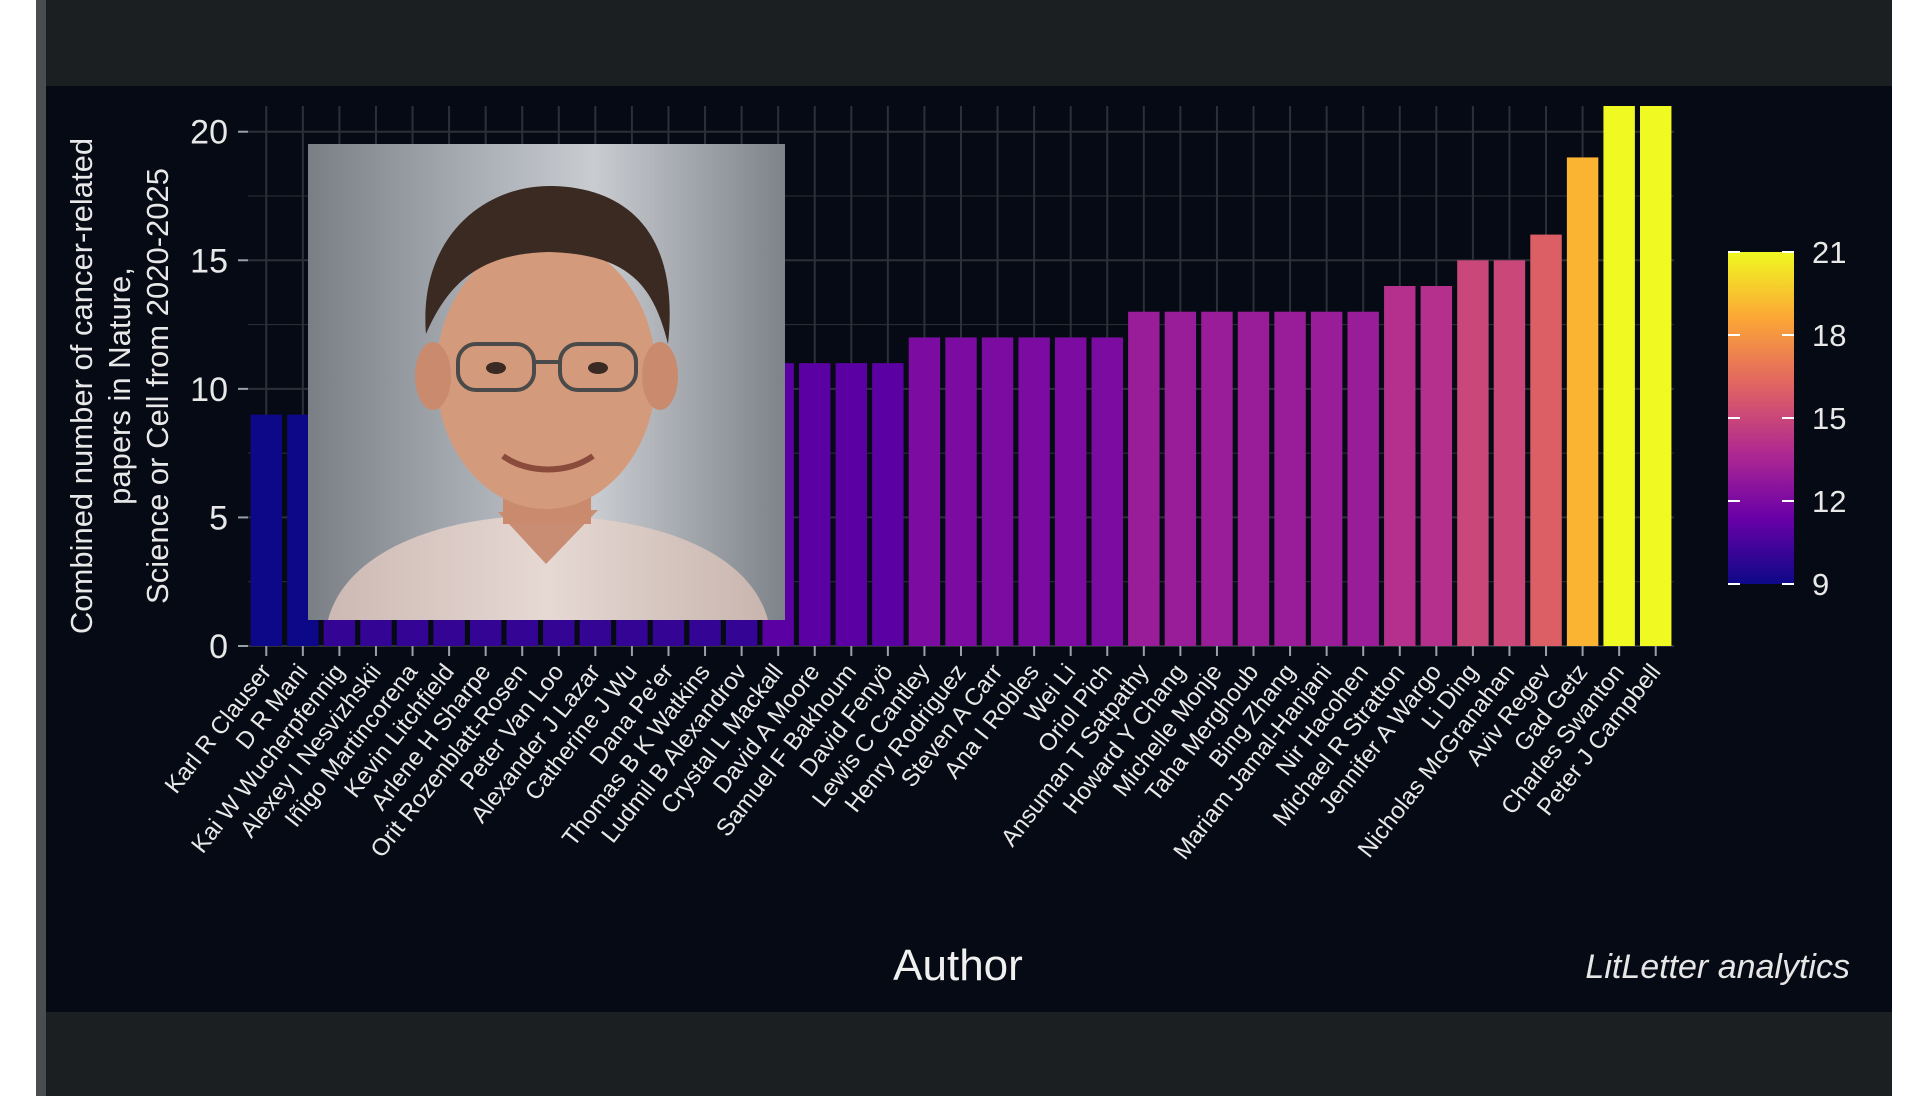 The image size is (1920, 1096). What do you see at coordinates (1829, 418) in the screenshot?
I see `colorbar-tick-label: 15` at bounding box center [1829, 418].